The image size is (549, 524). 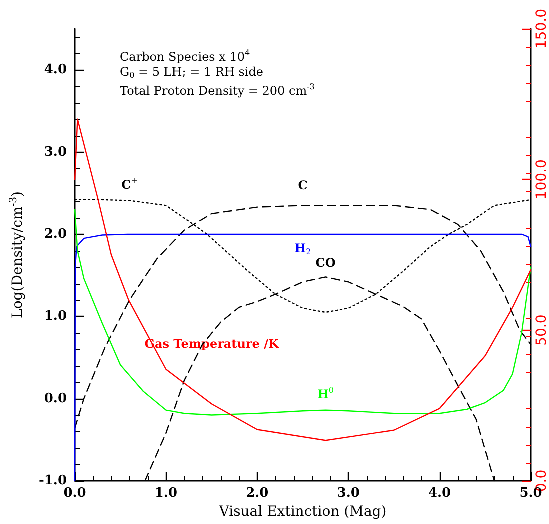 What do you see at coordinates (55, 398) in the screenshot?
I see `y-tick-label: 0.0` at bounding box center [55, 398].